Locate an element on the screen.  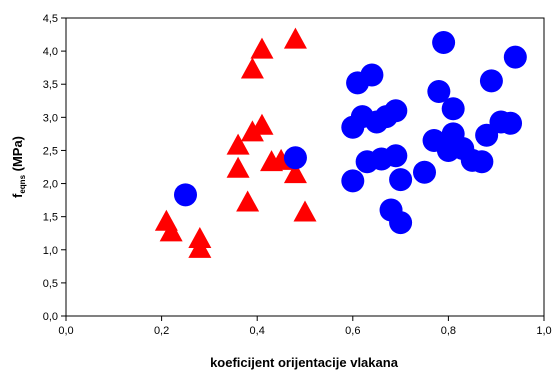
y-axis-ticks: 0,0 0,5 1,0 1,5 2,0 2,5 3,0 3,5 4,0 4,5 is located at coordinates (54, 168).